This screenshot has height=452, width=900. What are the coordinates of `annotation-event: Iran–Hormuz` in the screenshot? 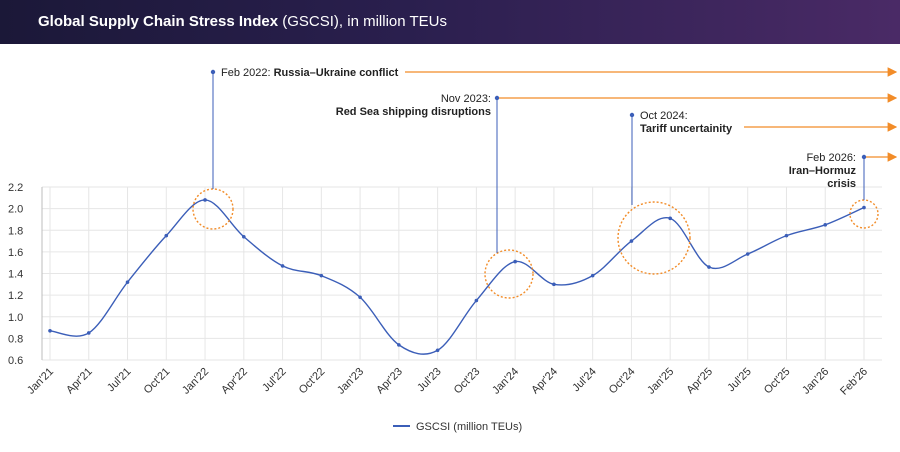 It's located at (823, 171).